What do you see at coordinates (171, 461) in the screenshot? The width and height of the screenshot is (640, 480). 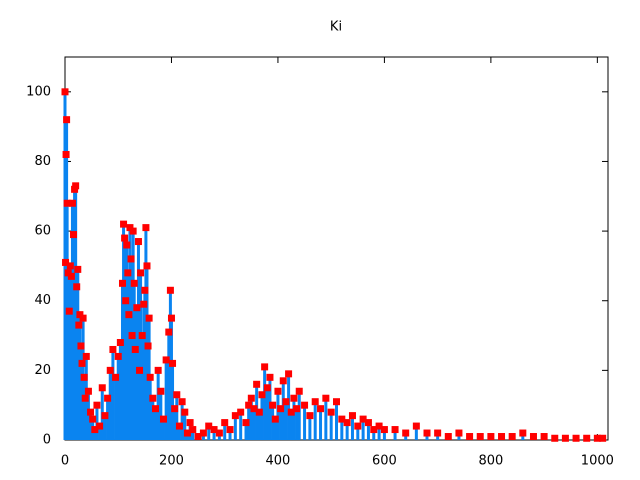 I see `x-tick-label: 200` at bounding box center [171, 461].